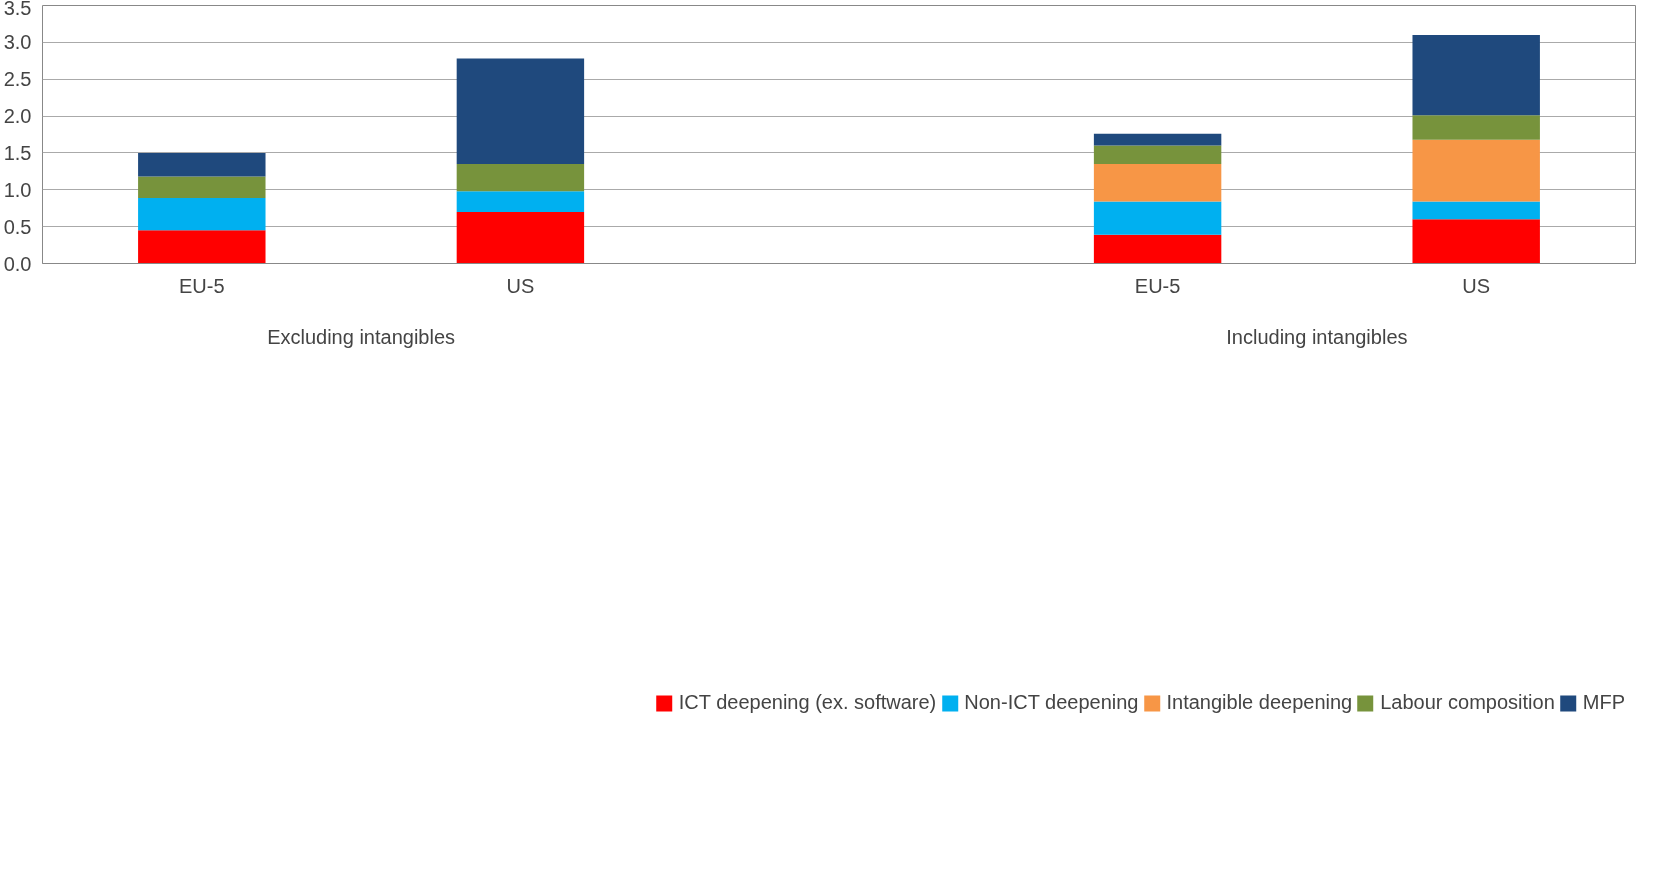  I want to click on legend-label: Non-ICT deepening, so click(1051, 703).